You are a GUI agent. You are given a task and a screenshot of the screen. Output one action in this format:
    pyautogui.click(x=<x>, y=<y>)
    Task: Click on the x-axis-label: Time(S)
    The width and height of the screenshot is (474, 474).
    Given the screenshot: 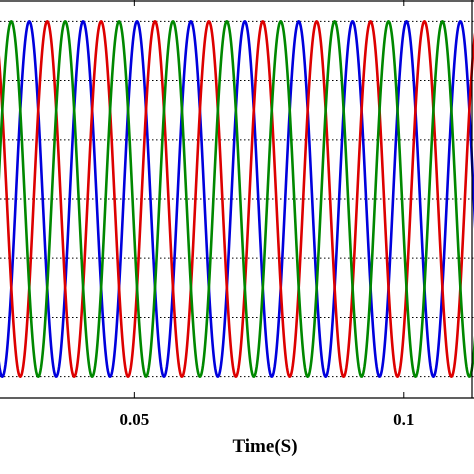 What is the action you would take?
    pyautogui.click(x=264, y=446)
    